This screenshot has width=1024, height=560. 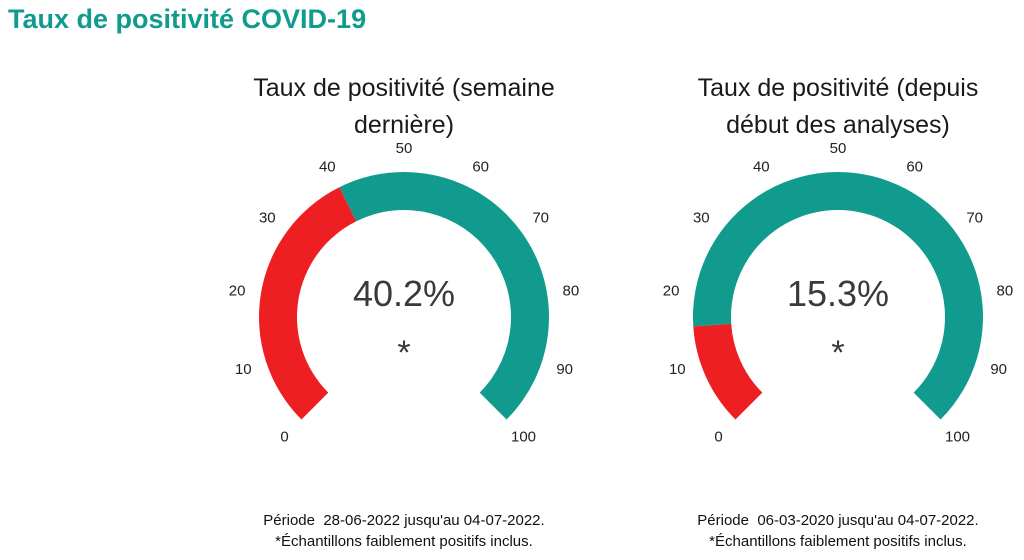 What do you see at coordinates (868, 520) in the screenshot?
I see `period-range: 06-03-2020 jusqu'au 04-07-2022.` at bounding box center [868, 520].